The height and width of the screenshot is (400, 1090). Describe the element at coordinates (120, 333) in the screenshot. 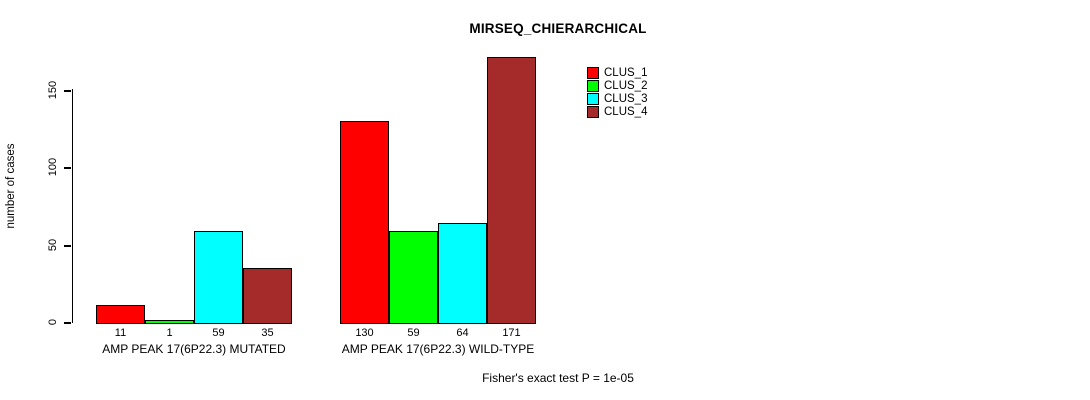

I see `bar-value-label: 11` at that location.